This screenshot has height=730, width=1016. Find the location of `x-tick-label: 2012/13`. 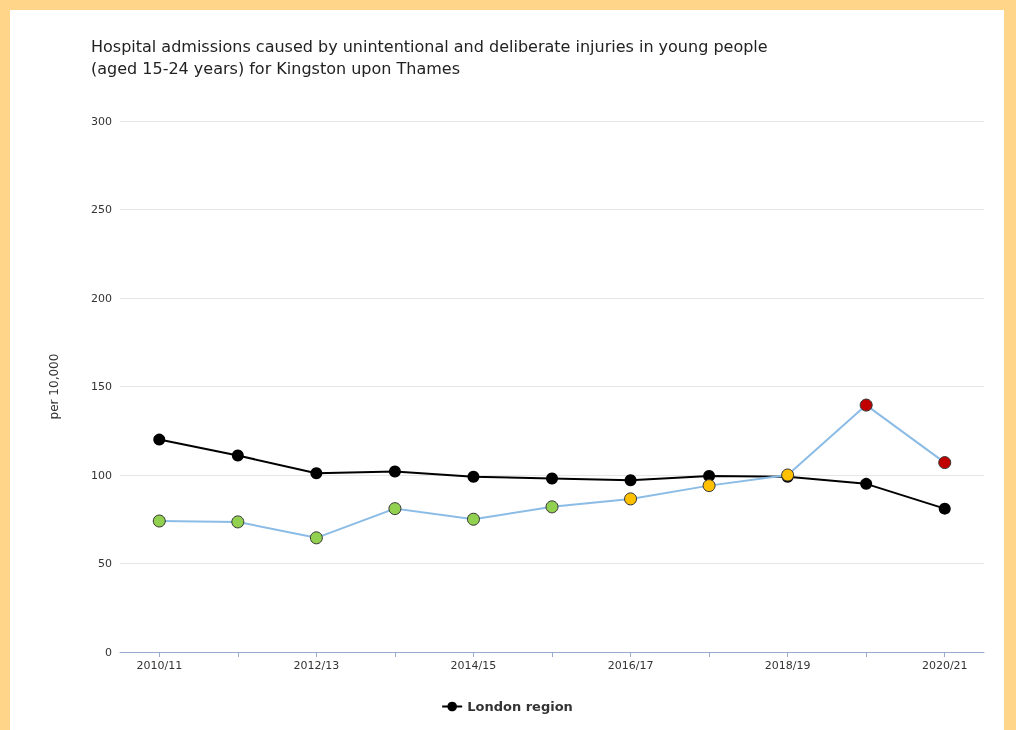

x-tick-label: 2012/13 is located at coordinates (316, 665).